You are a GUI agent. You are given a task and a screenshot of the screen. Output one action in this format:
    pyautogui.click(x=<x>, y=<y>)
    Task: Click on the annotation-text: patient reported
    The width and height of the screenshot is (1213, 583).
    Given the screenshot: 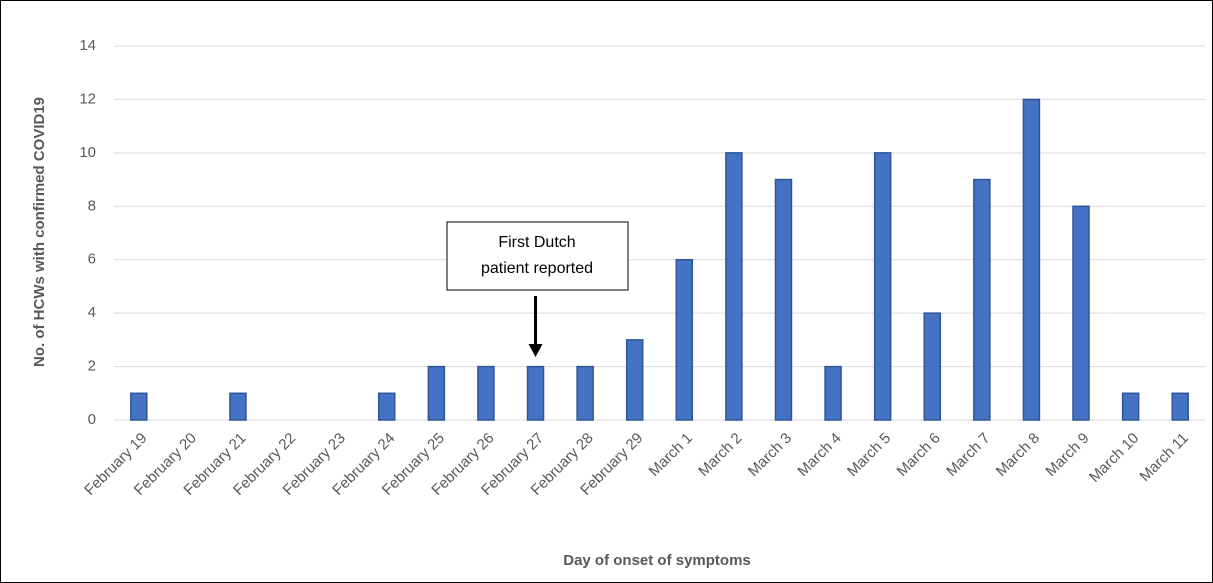 What is the action you would take?
    pyautogui.click(x=537, y=268)
    